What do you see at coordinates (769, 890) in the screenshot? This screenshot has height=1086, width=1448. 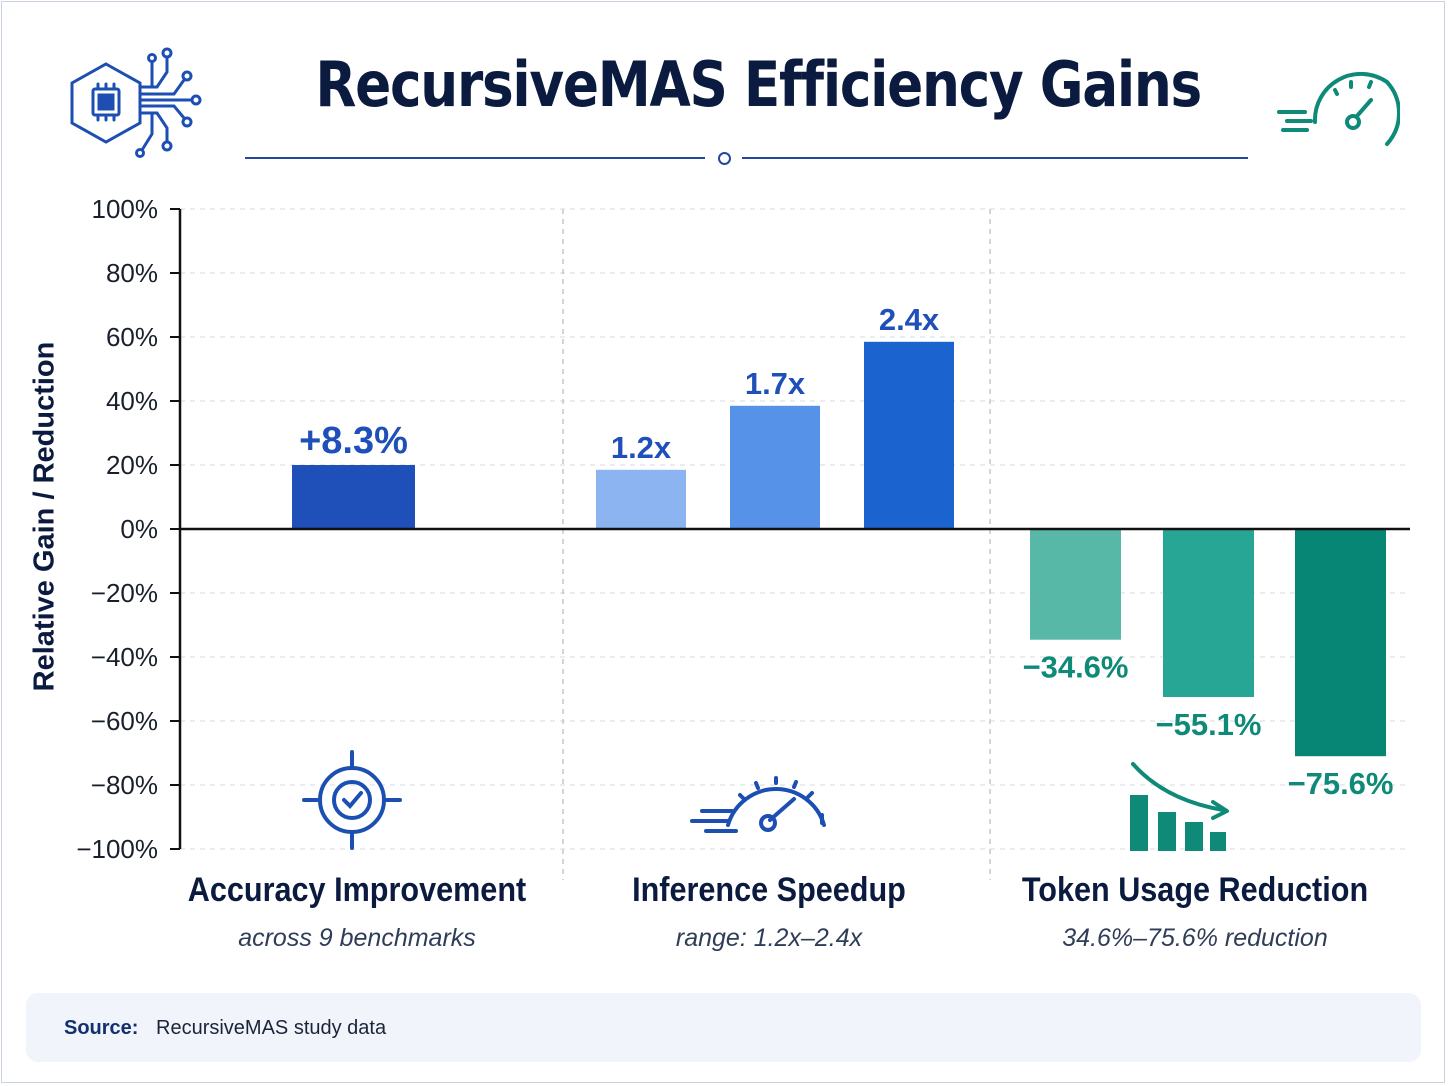 I see `category-name: Inference Speedup` at bounding box center [769, 890].